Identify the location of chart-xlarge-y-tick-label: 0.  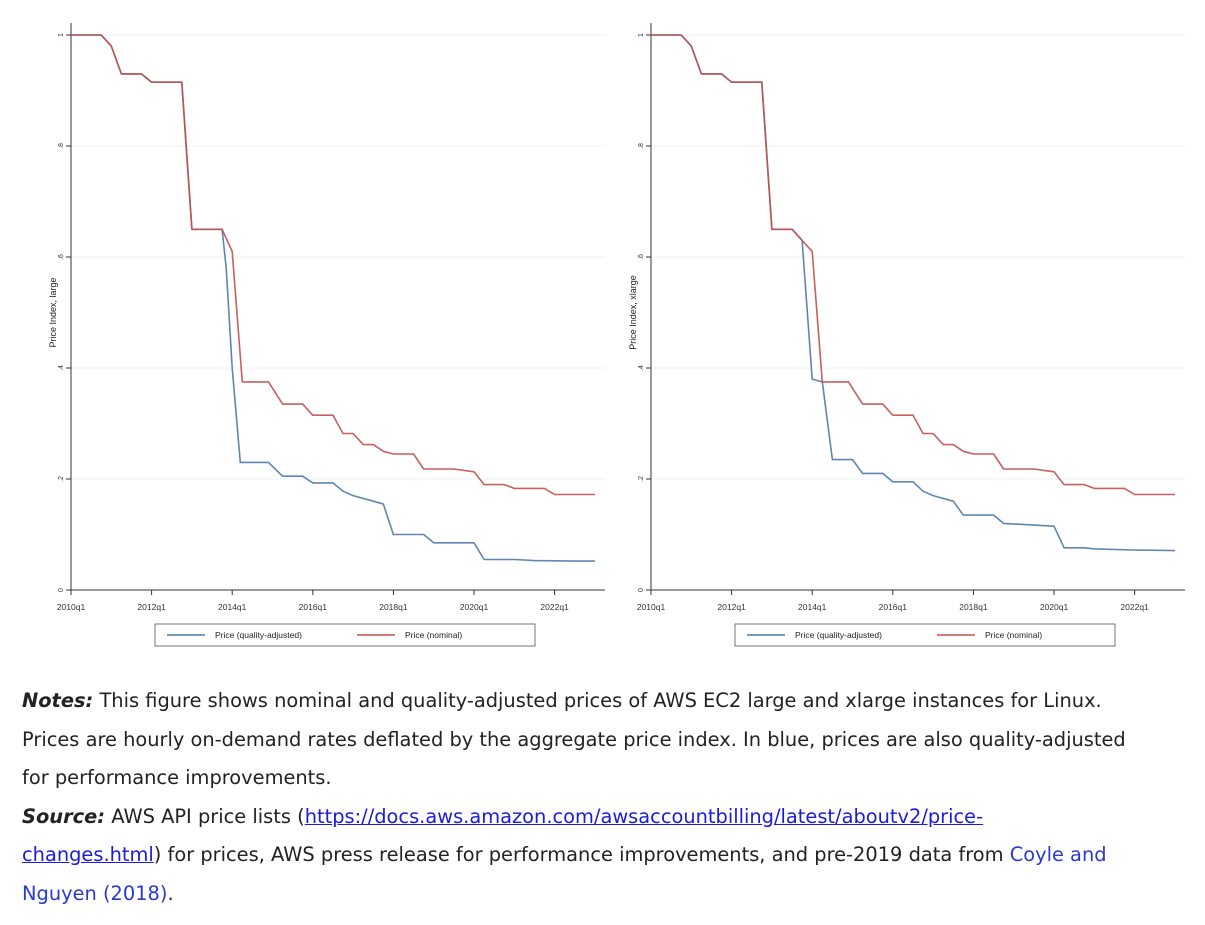
(641, 590).